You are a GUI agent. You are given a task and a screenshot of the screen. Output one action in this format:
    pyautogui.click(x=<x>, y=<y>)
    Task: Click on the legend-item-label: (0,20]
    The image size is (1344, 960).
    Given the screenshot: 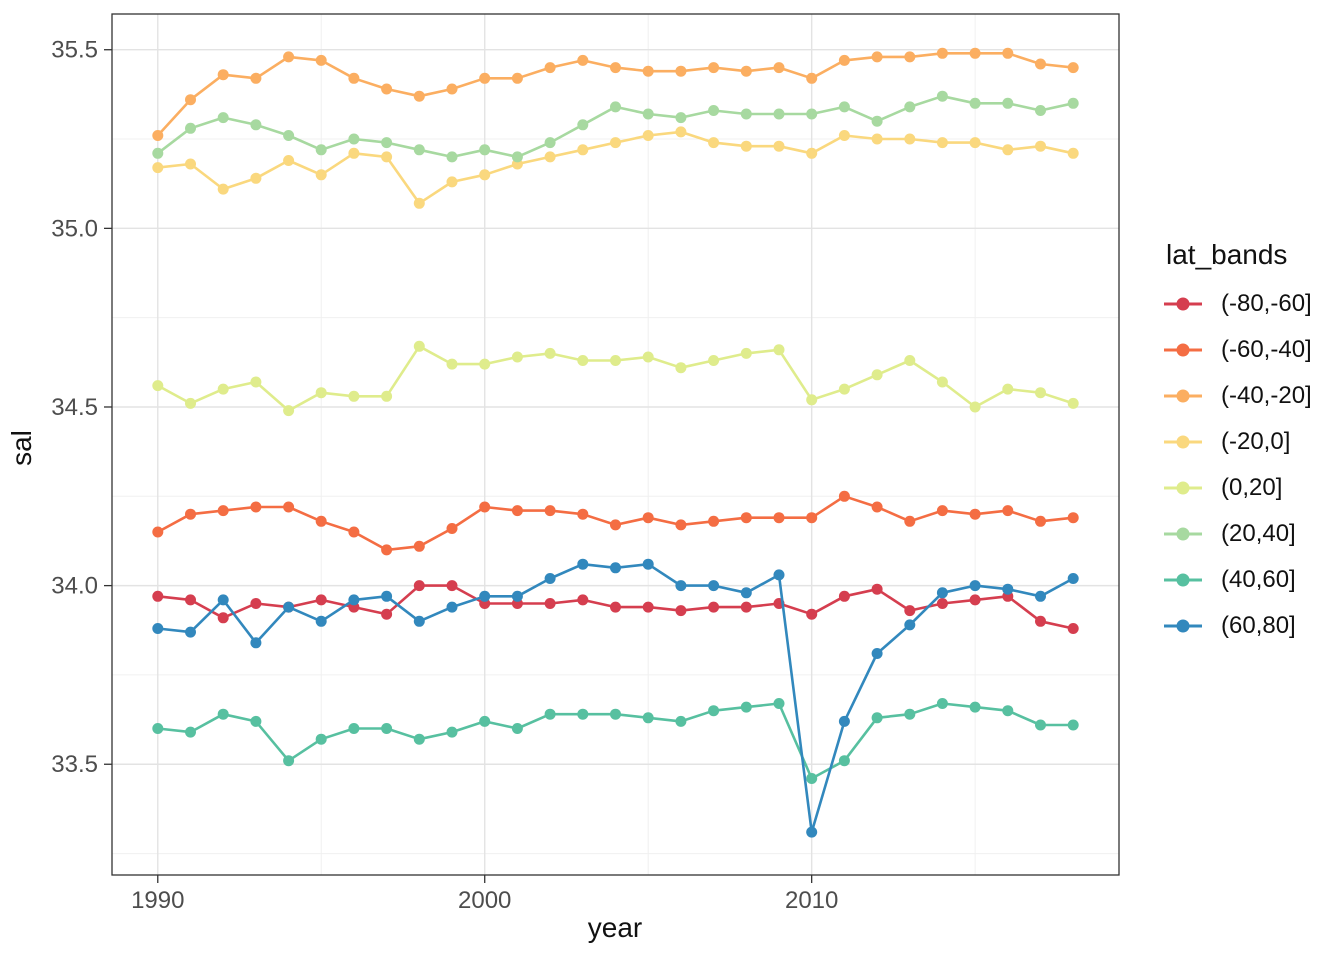 What is the action you would take?
    pyautogui.click(x=1252, y=487)
    